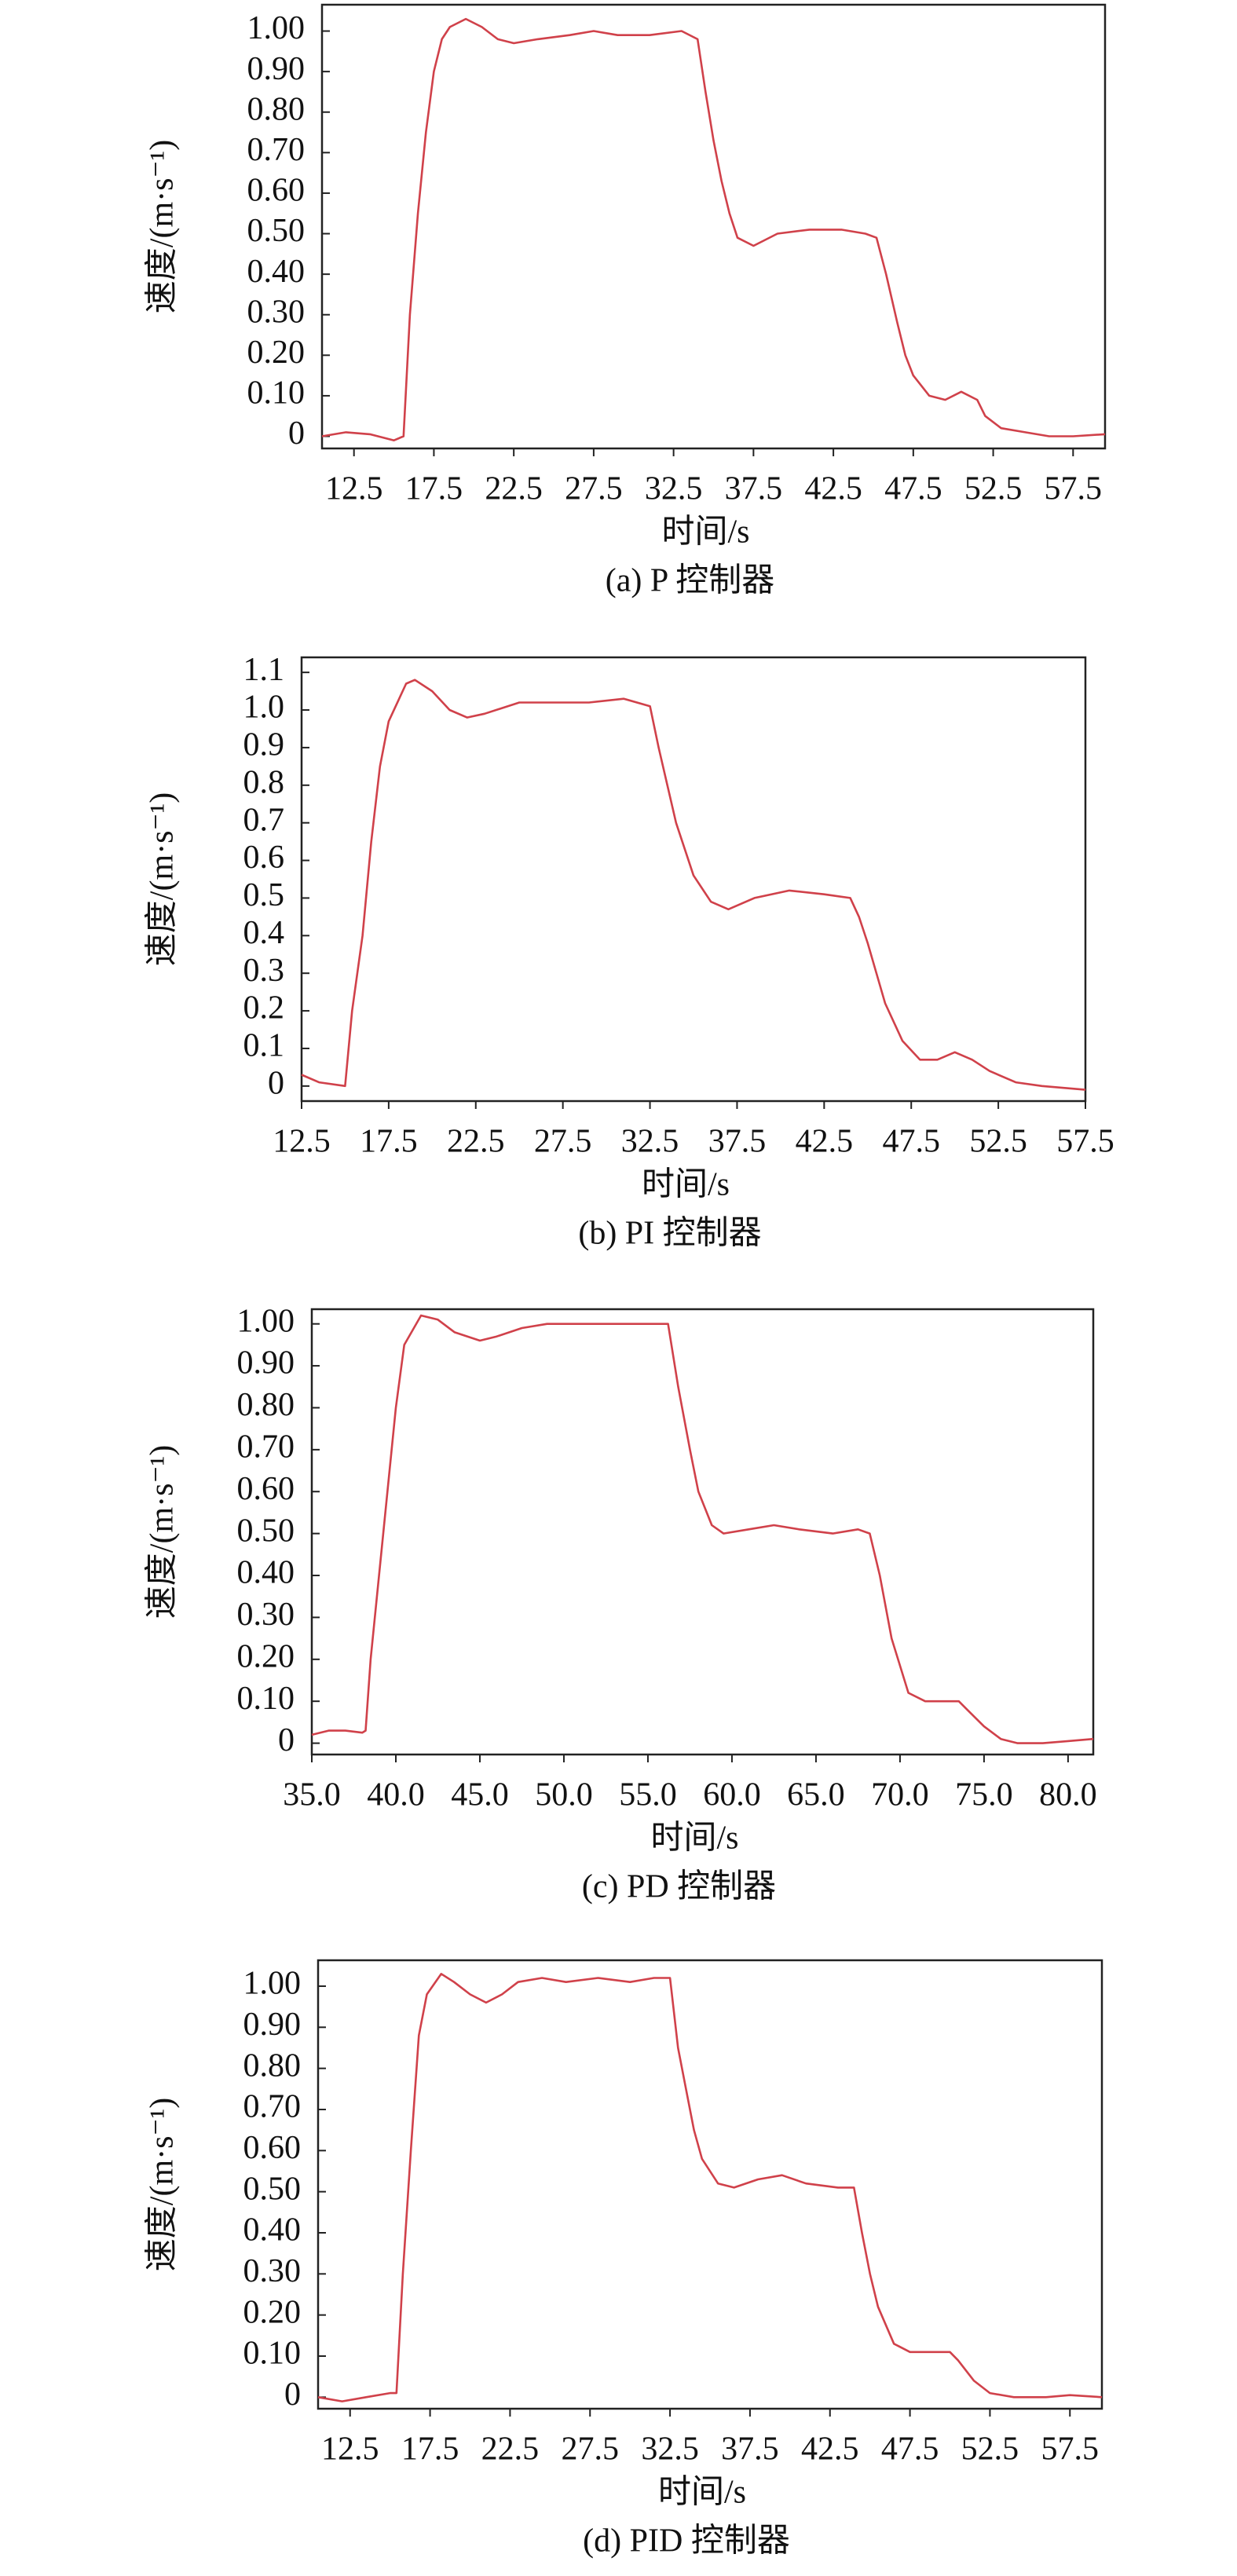  What do you see at coordinates (264, 708) in the screenshot?
I see `y-tick-label: 1.0` at bounding box center [264, 708].